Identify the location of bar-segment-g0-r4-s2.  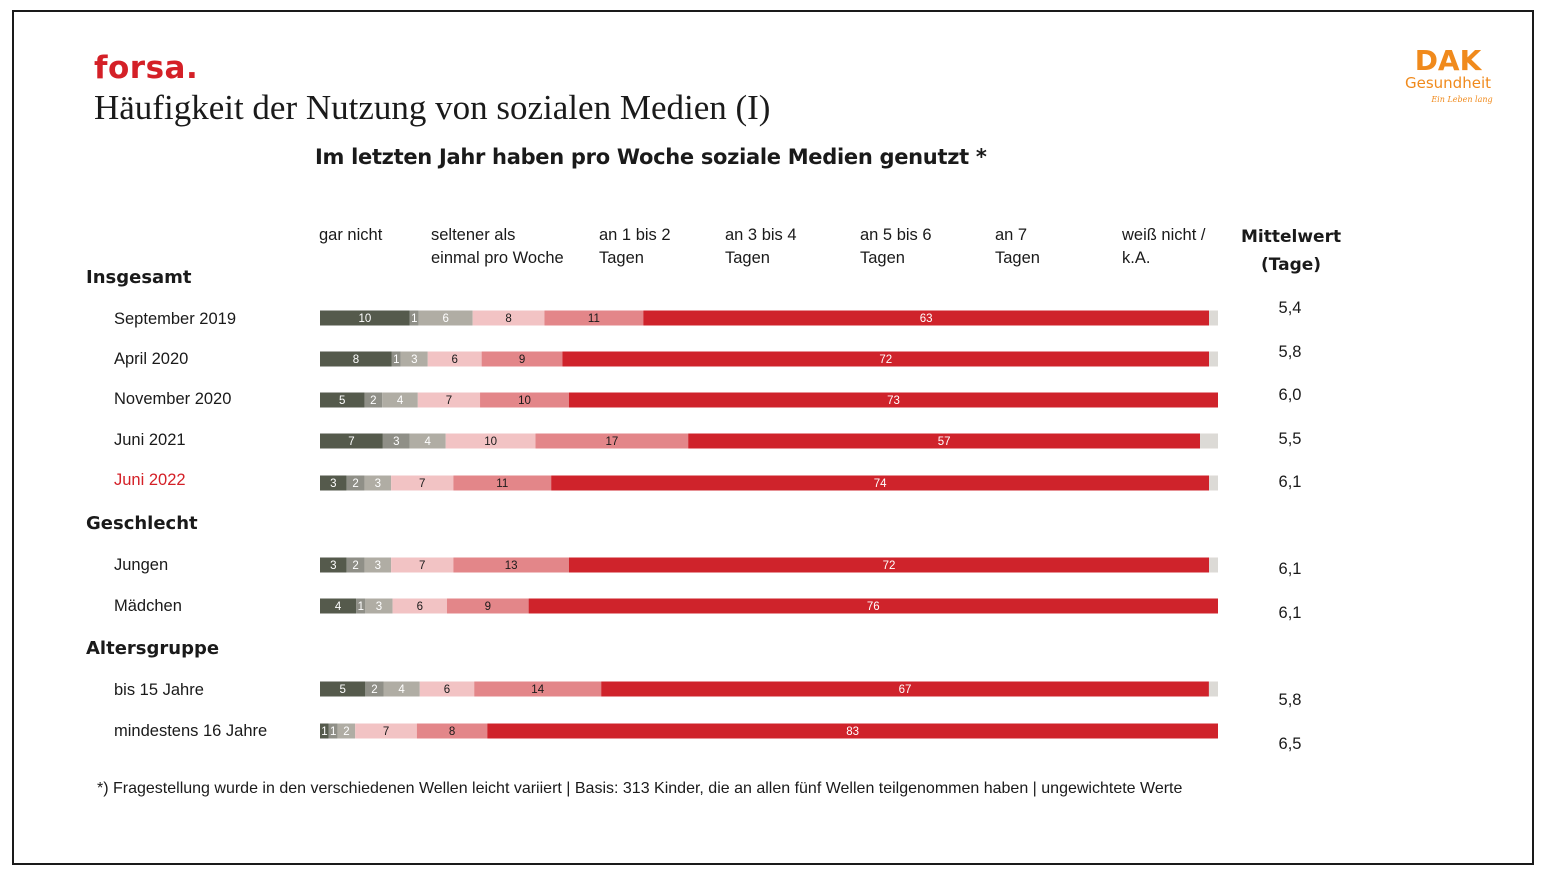
(378, 483).